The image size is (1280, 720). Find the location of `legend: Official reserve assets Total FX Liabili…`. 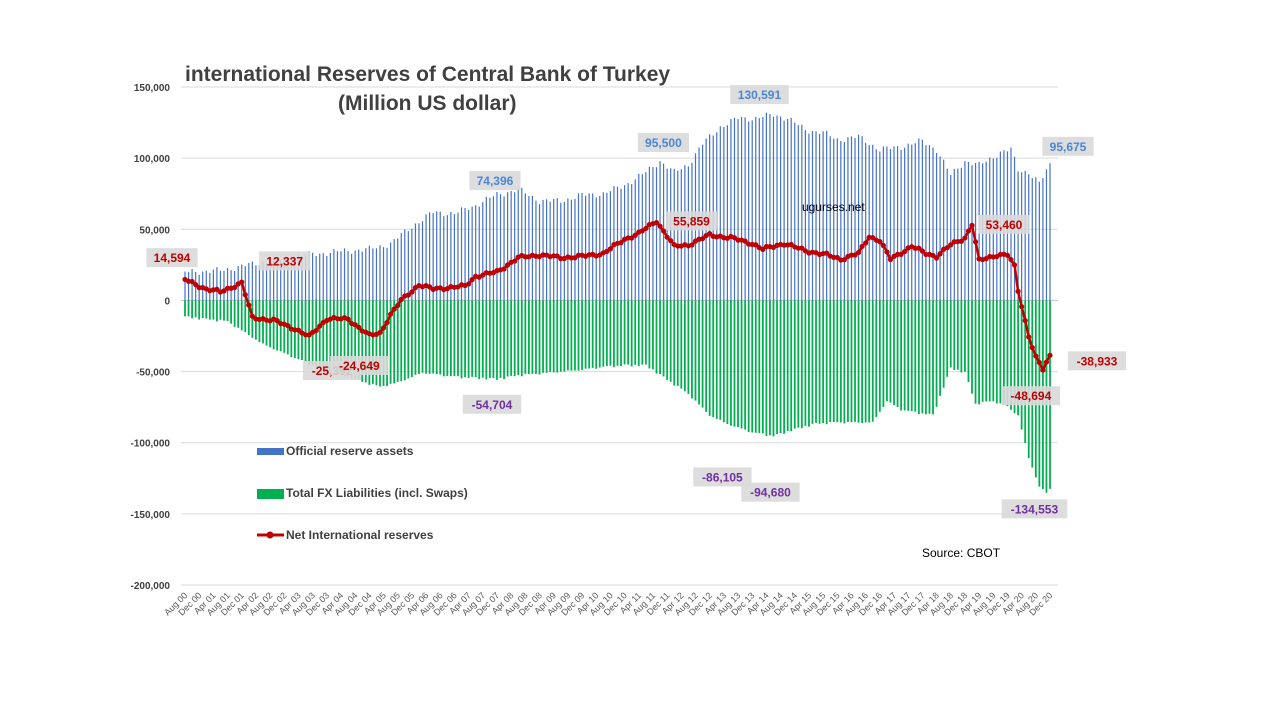

legend: Official reserve assets Total FX Liabili… is located at coordinates (362, 493).